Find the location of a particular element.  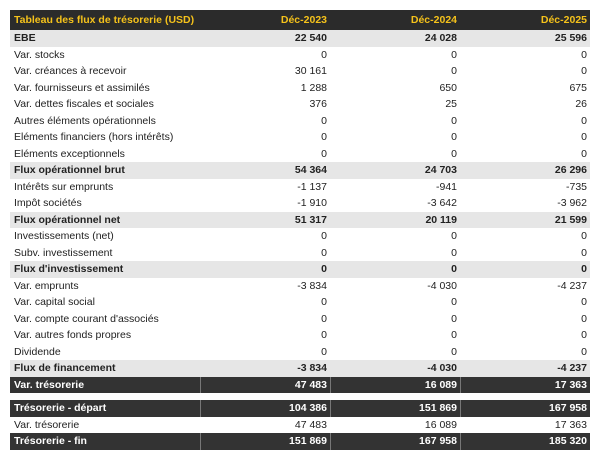

value-cell: -3 834 is located at coordinates (312, 368).